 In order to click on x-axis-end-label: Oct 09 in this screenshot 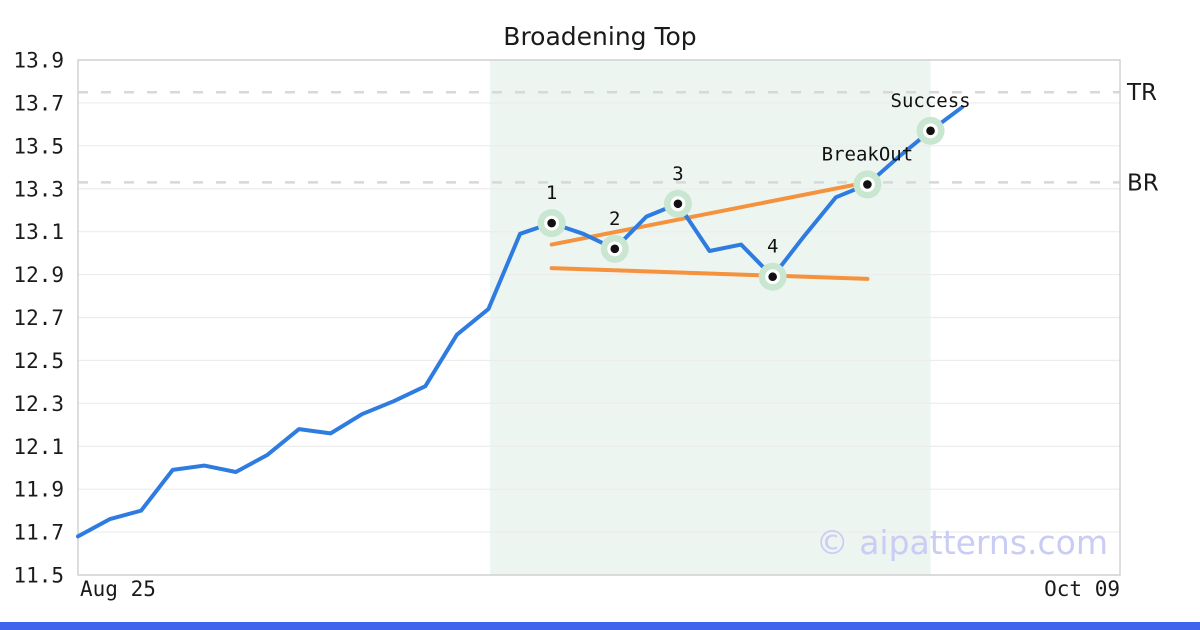, I will do `click(1082, 589)`.